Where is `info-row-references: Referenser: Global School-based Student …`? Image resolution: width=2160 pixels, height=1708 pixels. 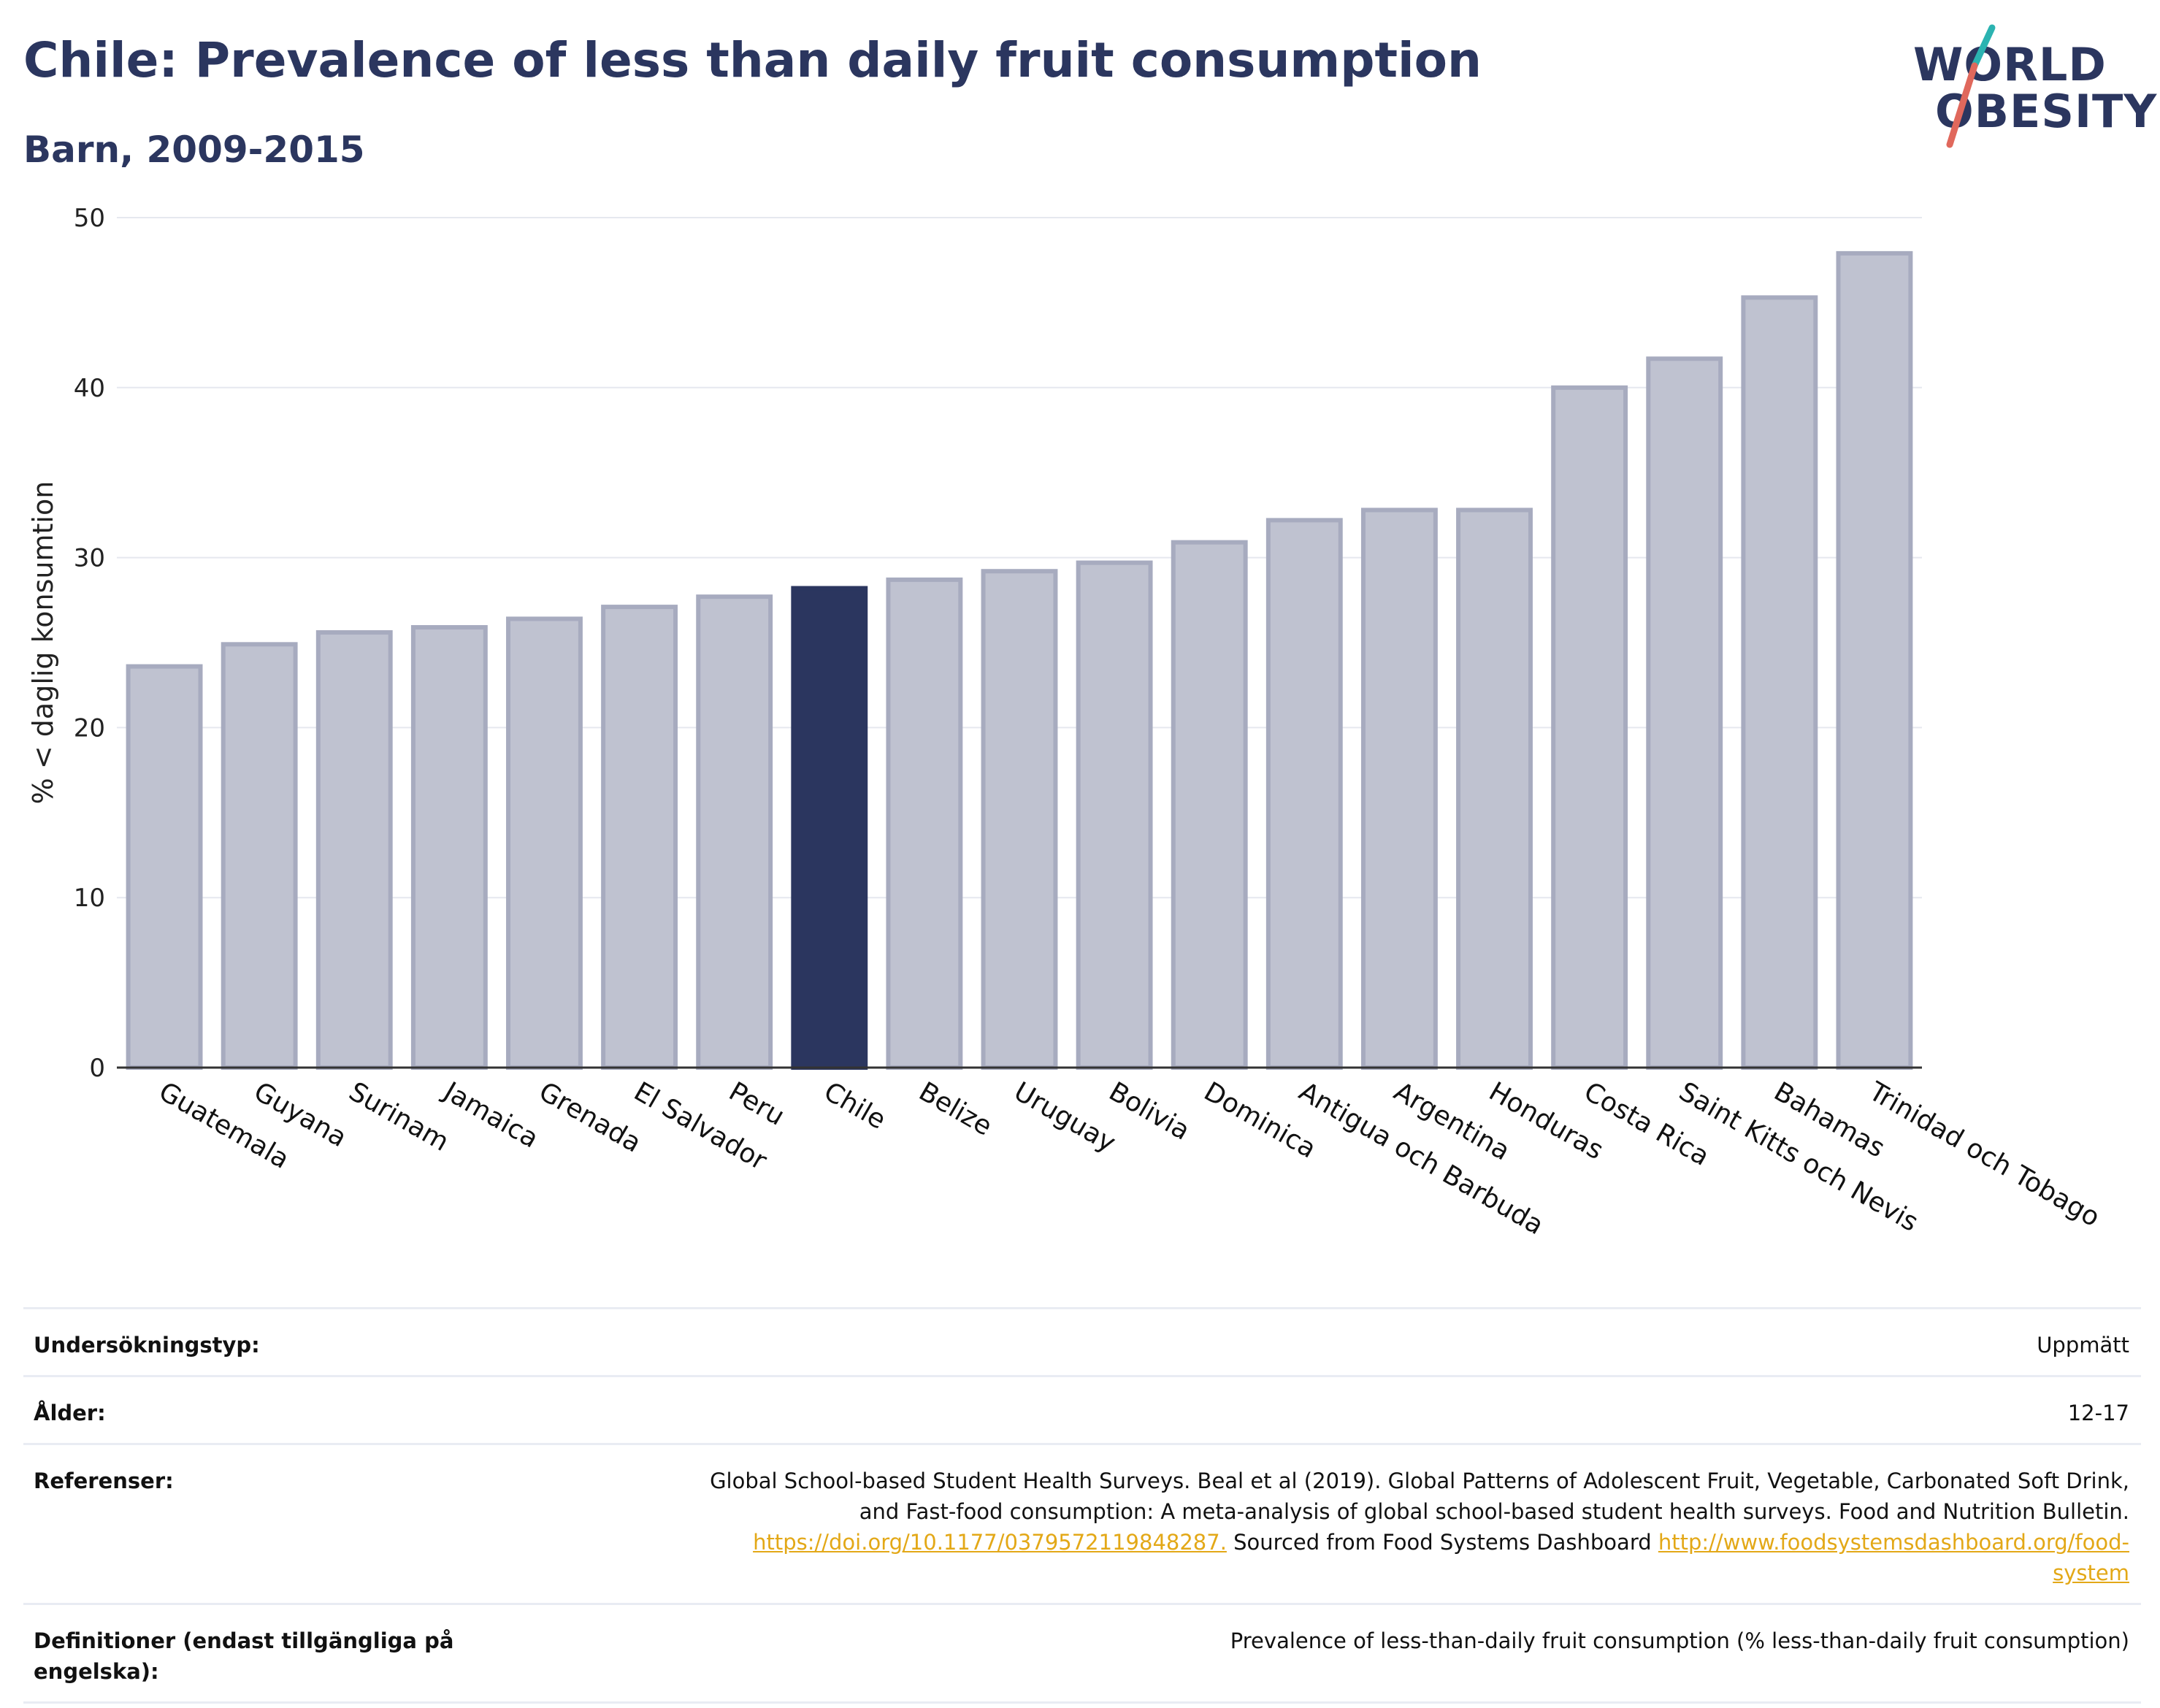 info-row-references: Referenser: Global School-based Student … is located at coordinates (1082, 1523).